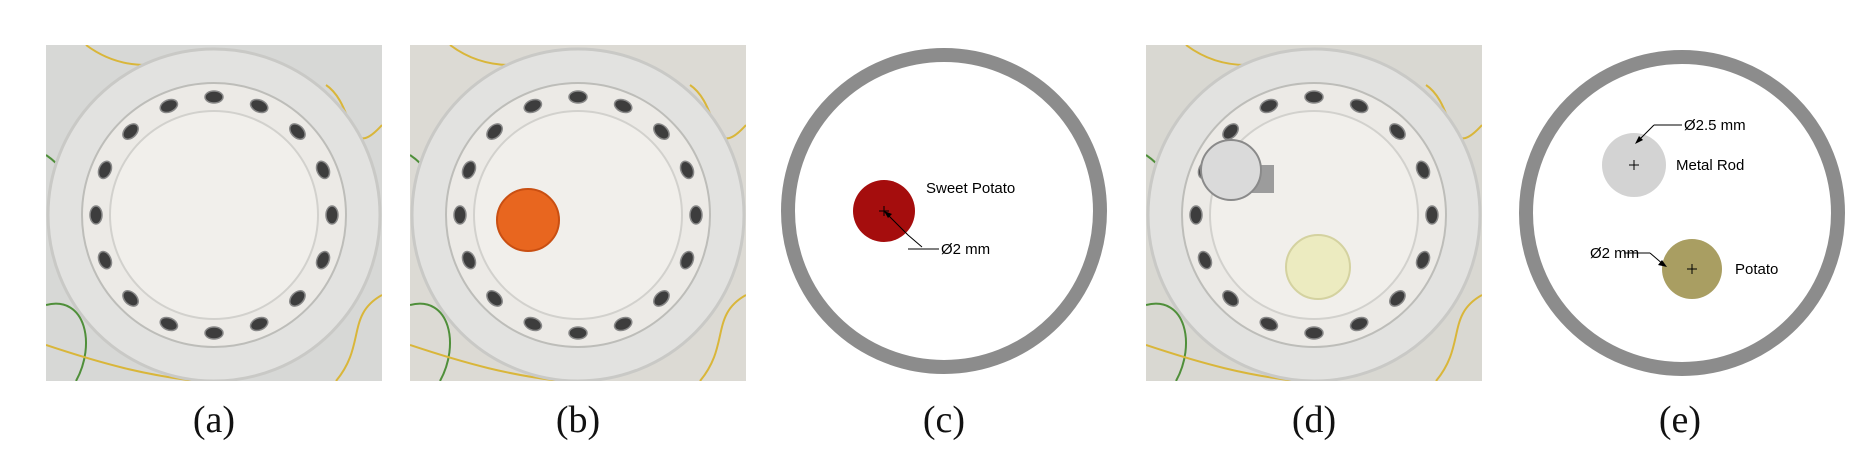 The width and height of the screenshot is (1854, 468). I want to click on potato-diameter-label: Ø2 mm, so click(1614, 253).